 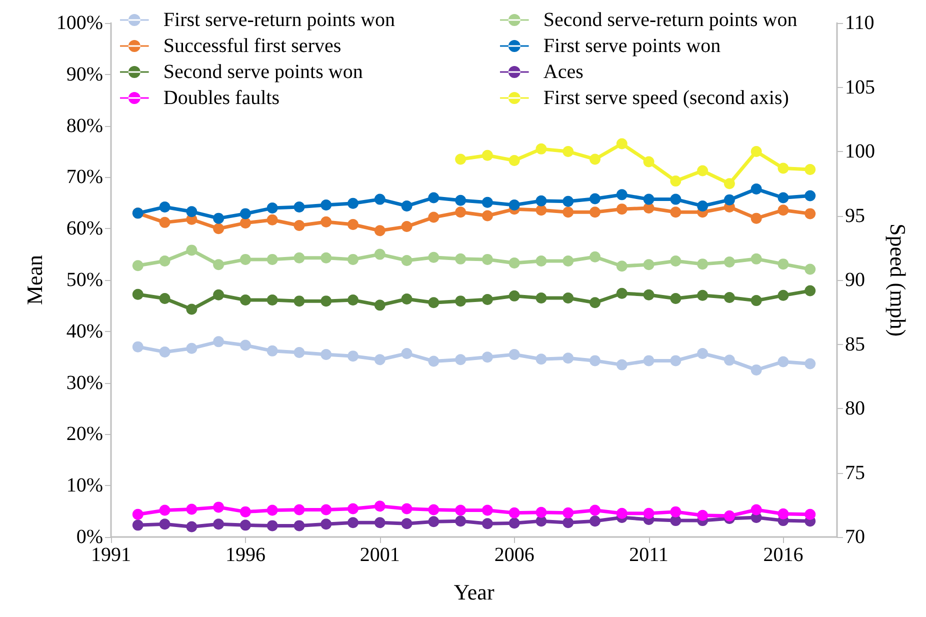 What do you see at coordinates (252, 46) in the screenshot?
I see `legend-label: Successful first serves` at bounding box center [252, 46].